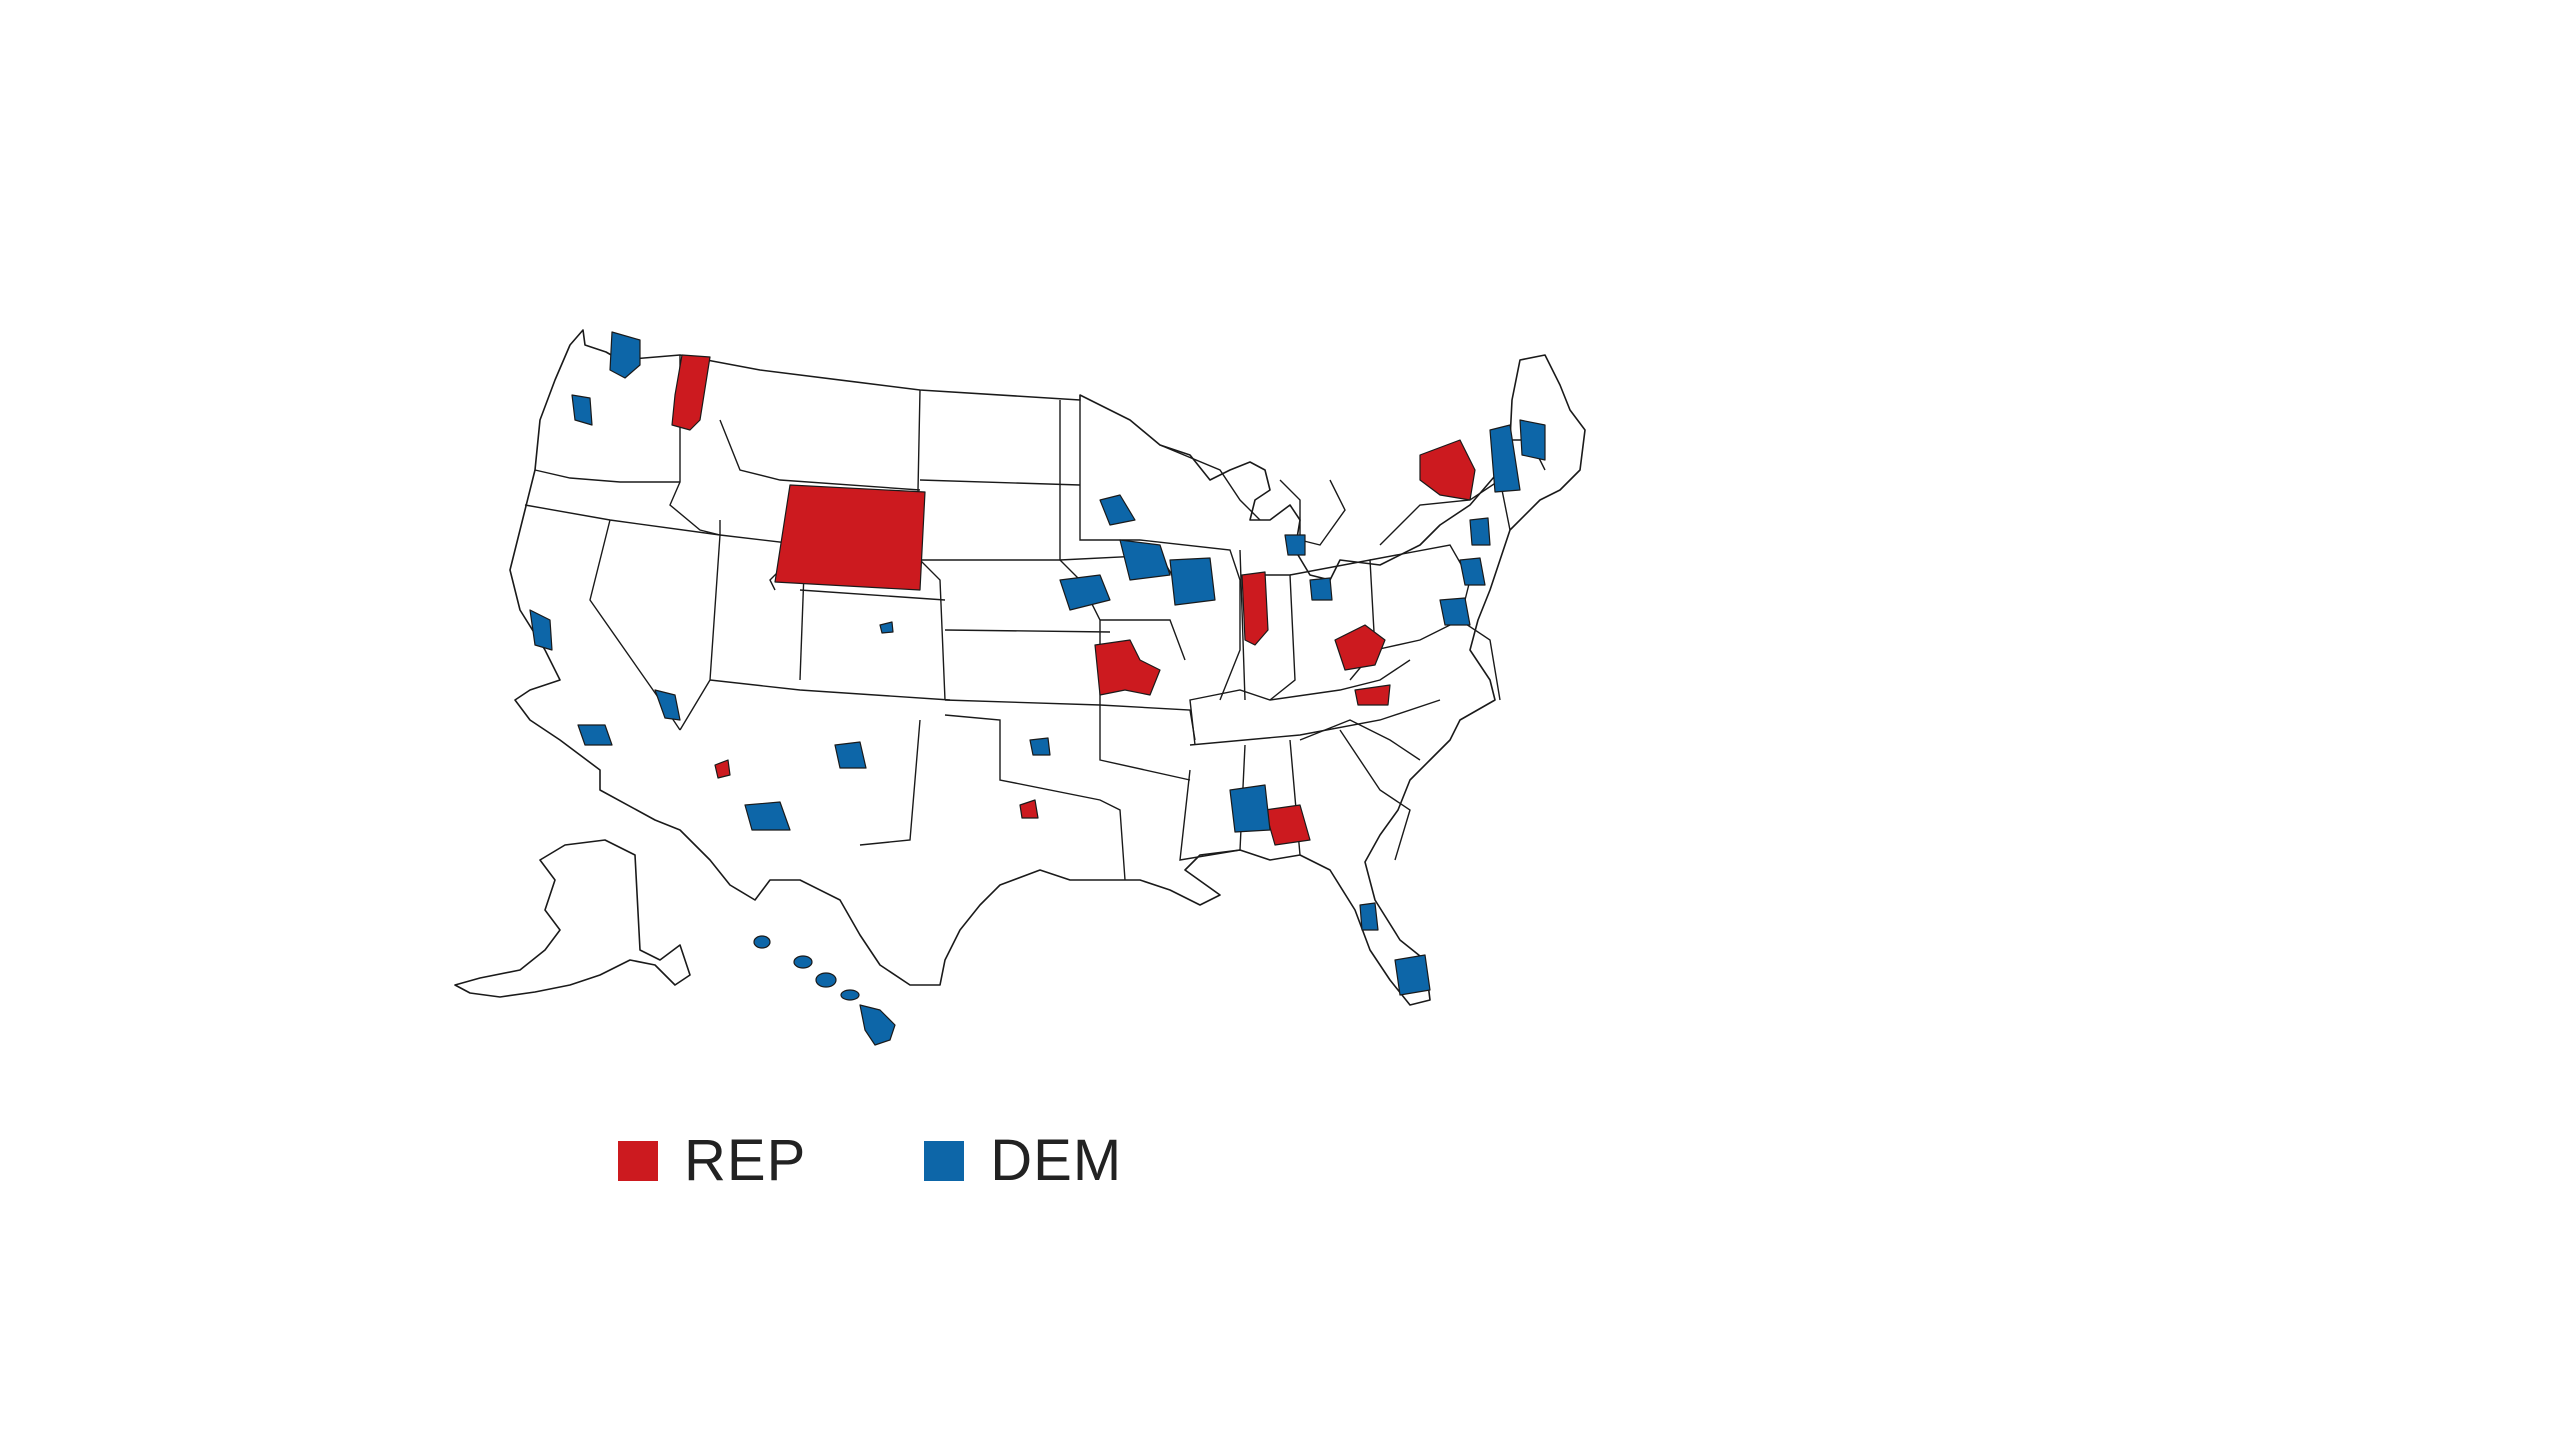  I want to click on district-tucson, so click(767, 816).